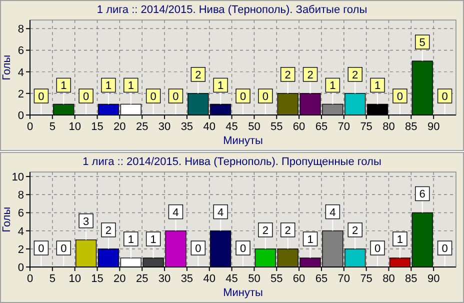 The width and height of the screenshot is (464, 303). What do you see at coordinates (232, 162) in the screenshot?
I see `chart-title: 1 лига :: 2014/2015. Нива (Тернополь). Пропущенные голы` at bounding box center [232, 162].